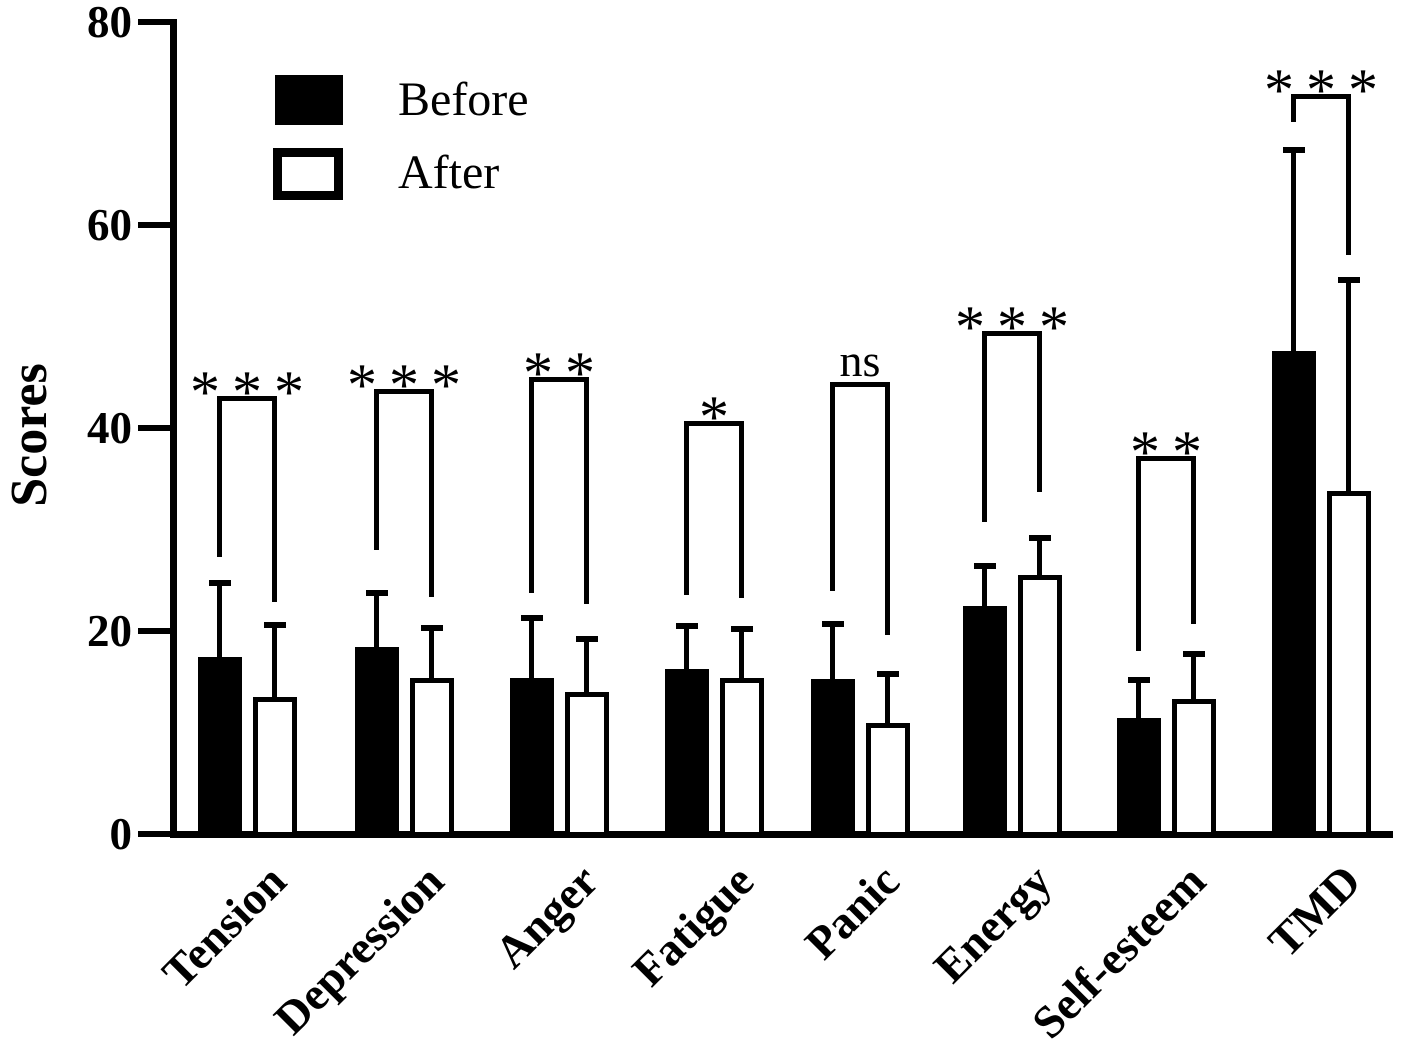  I want to click on bar-before-tmd, so click(1293, 593).